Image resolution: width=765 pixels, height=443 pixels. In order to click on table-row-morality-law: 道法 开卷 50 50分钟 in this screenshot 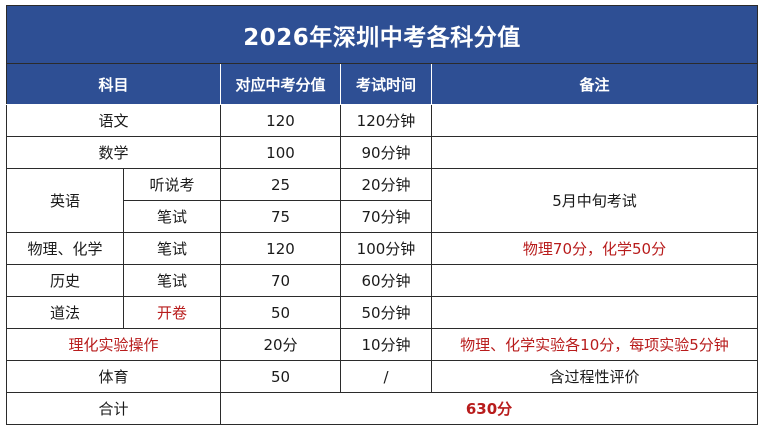, I will do `click(382, 312)`.